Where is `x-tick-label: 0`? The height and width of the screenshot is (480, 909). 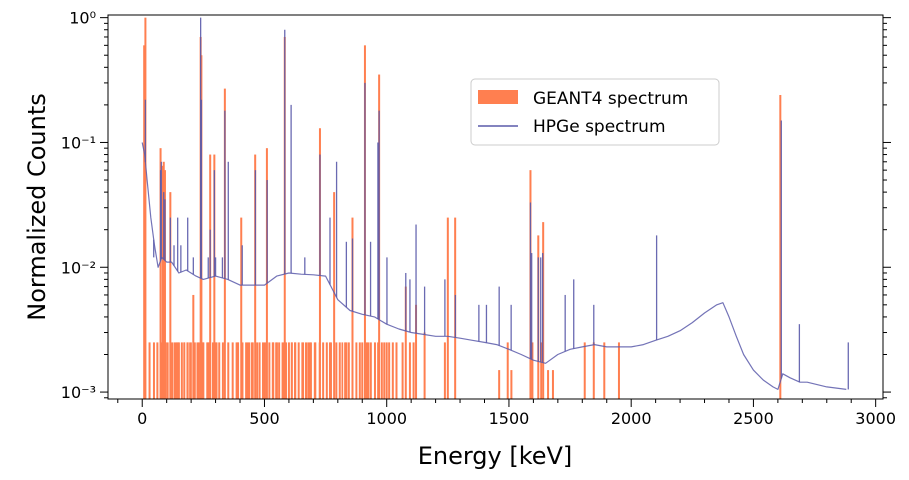
x-tick-label: 0 is located at coordinates (142, 418).